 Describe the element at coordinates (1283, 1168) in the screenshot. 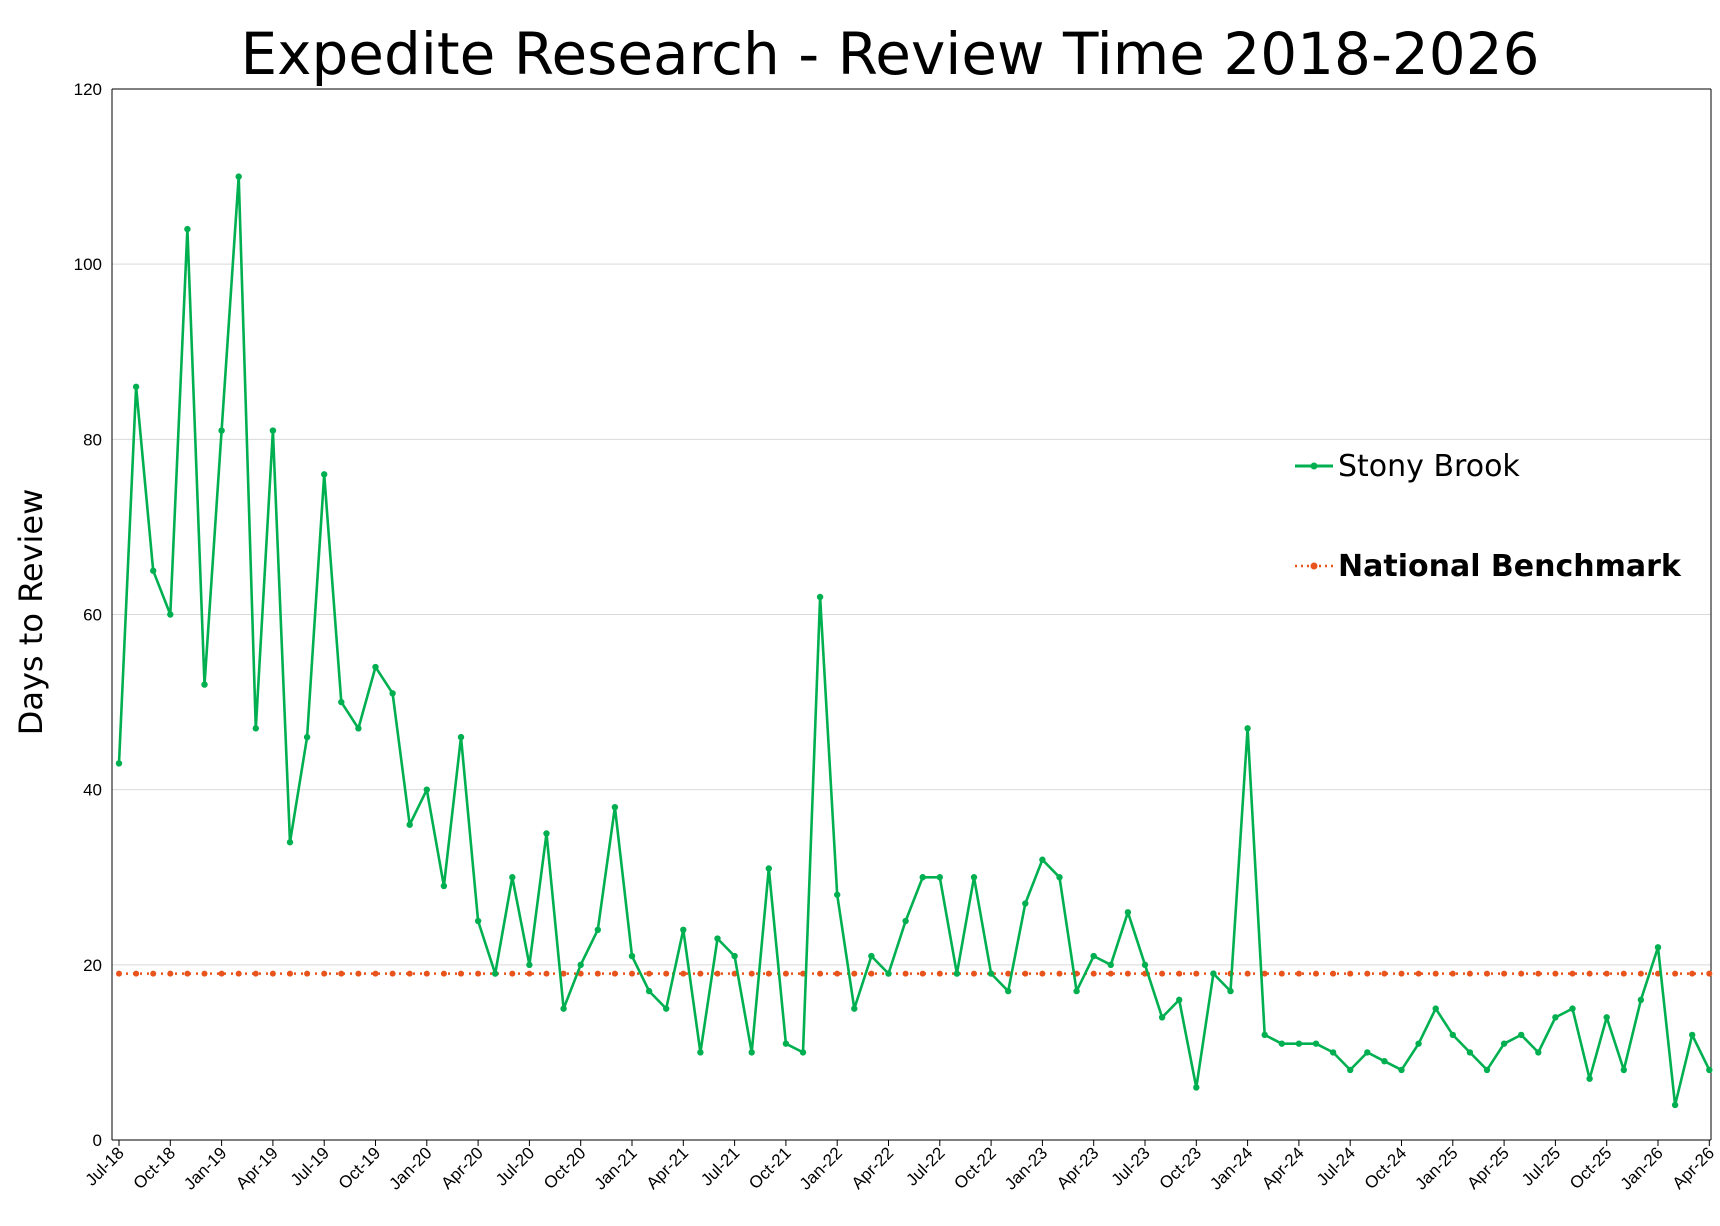

I see `x-tick-label: Apr-24` at that location.